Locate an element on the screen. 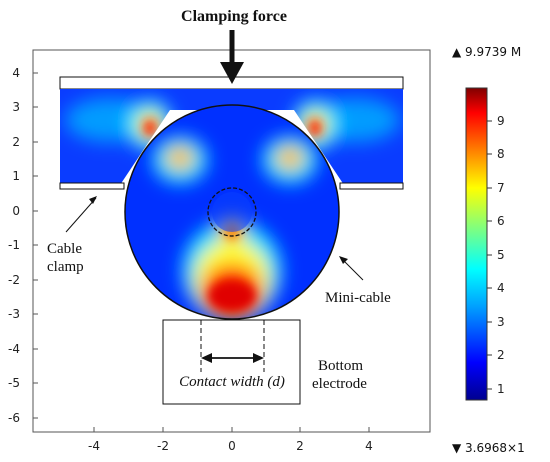 This screenshot has height=462, width=550. colorbar-tick-label: 9 is located at coordinates (501, 121).